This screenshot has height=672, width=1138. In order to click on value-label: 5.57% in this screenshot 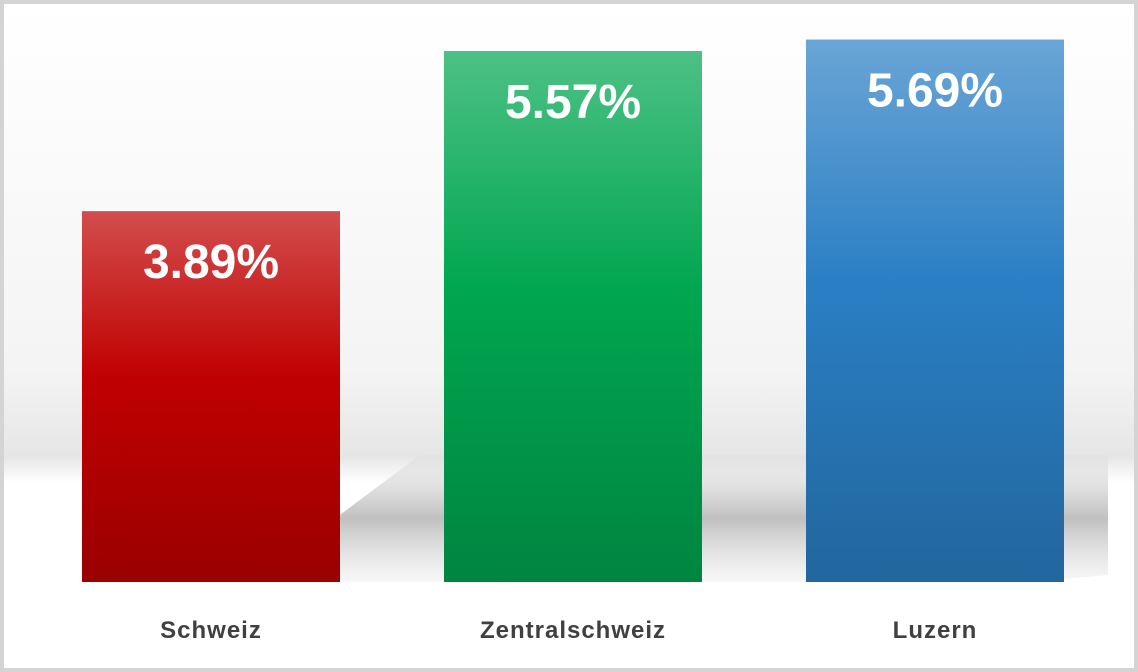, I will do `click(573, 102)`.